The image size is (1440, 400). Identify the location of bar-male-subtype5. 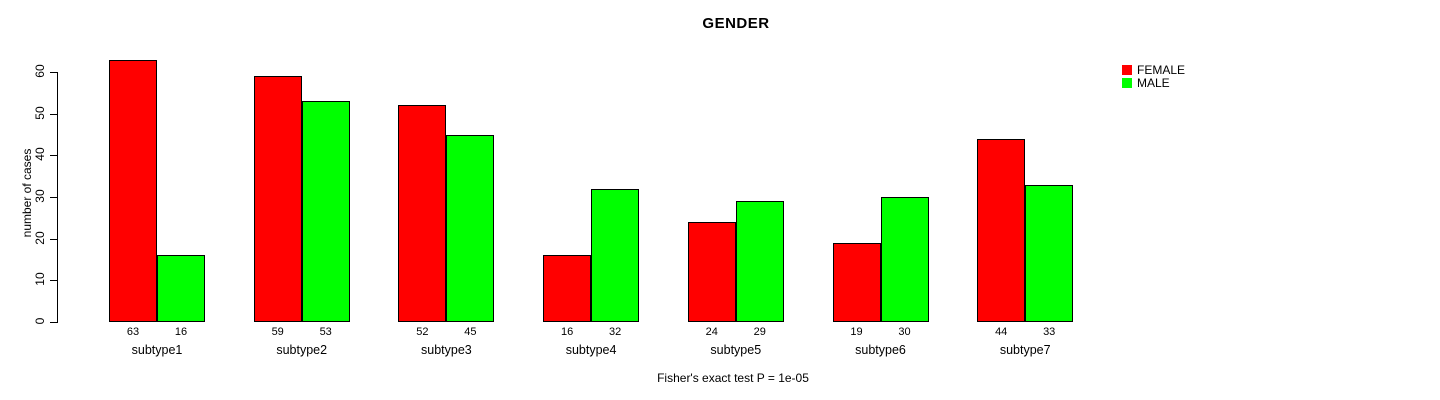
(759, 261).